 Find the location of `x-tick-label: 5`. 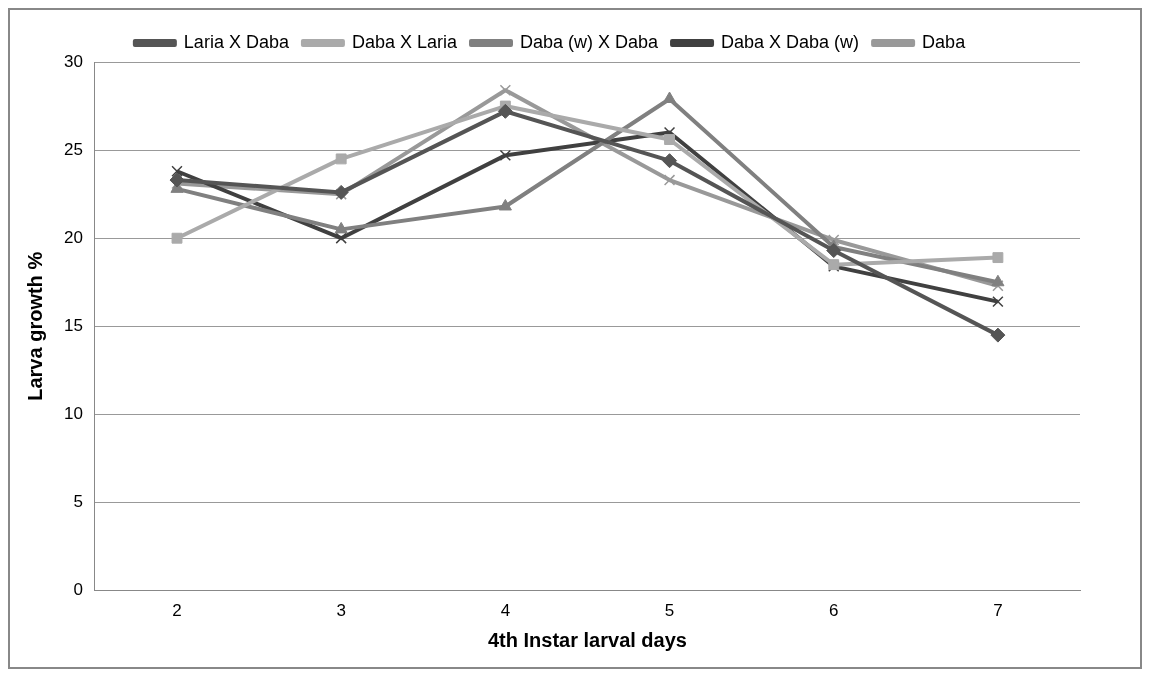

x-tick-label: 5 is located at coordinates (669, 611).